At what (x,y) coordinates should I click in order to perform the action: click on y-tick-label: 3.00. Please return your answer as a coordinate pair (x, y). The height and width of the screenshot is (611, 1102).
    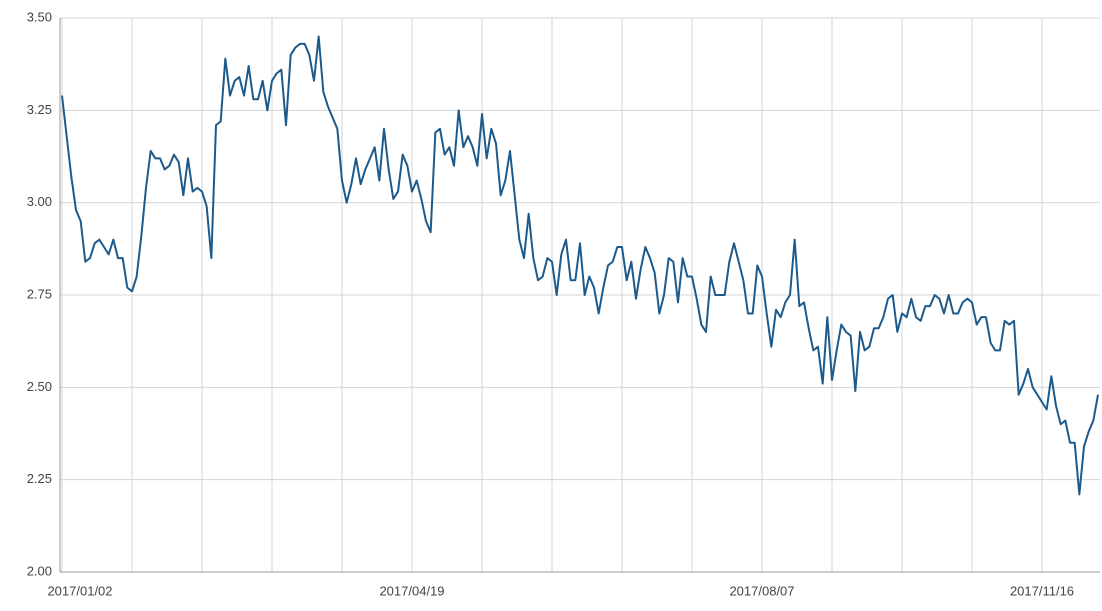
    Looking at the image, I should click on (39, 201).